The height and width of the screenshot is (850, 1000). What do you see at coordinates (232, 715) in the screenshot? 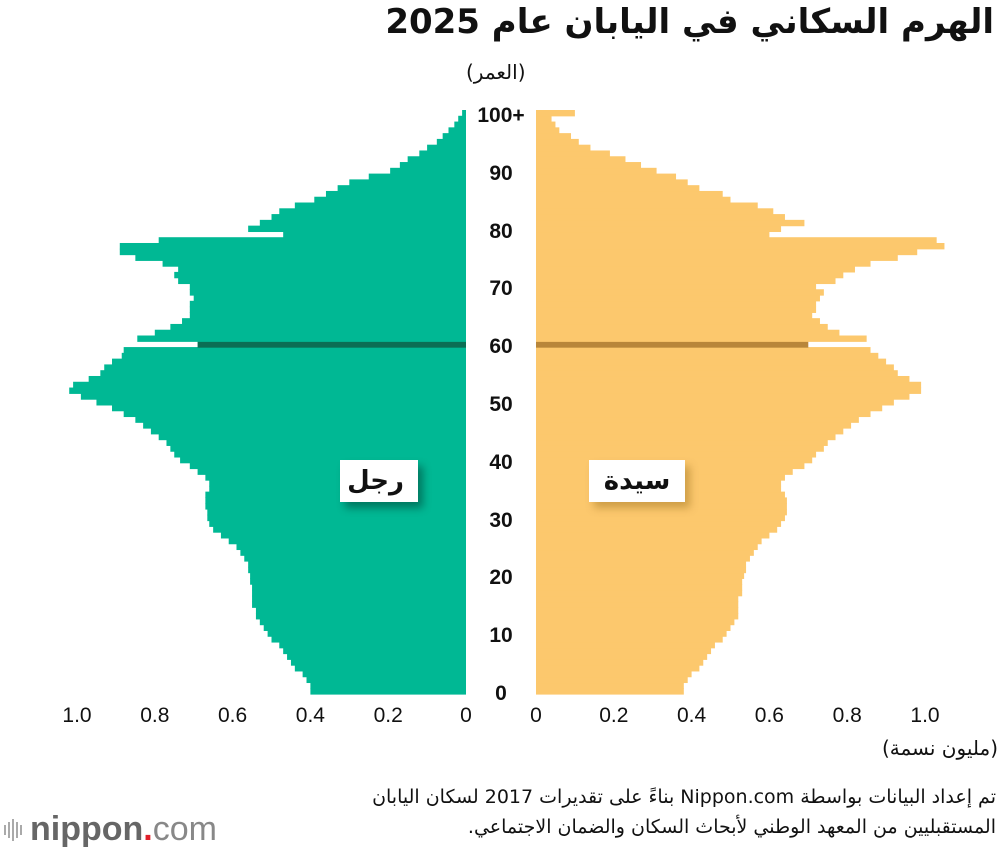
I see `male-x-tick-label: 0.6` at bounding box center [232, 715].